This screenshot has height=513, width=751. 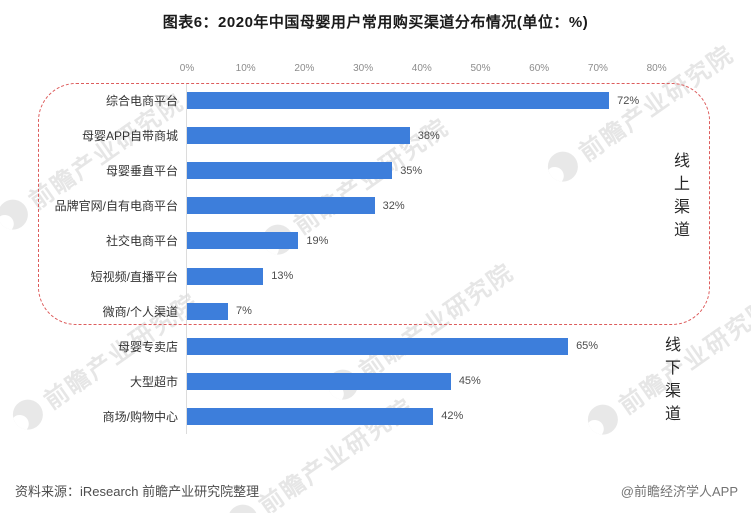 I want to click on bar-row: 大型超市 45%, so click(x=355, y=381).